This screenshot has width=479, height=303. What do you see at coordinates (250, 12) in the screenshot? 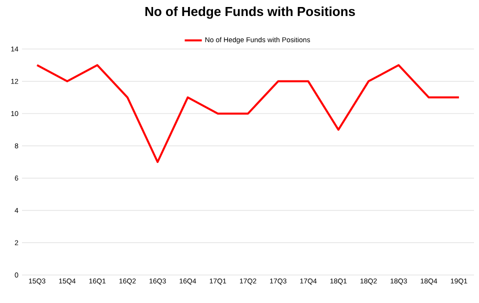
I see `chart-title: No of Hedge Funds with Positions` at bounding box center [250, 12].